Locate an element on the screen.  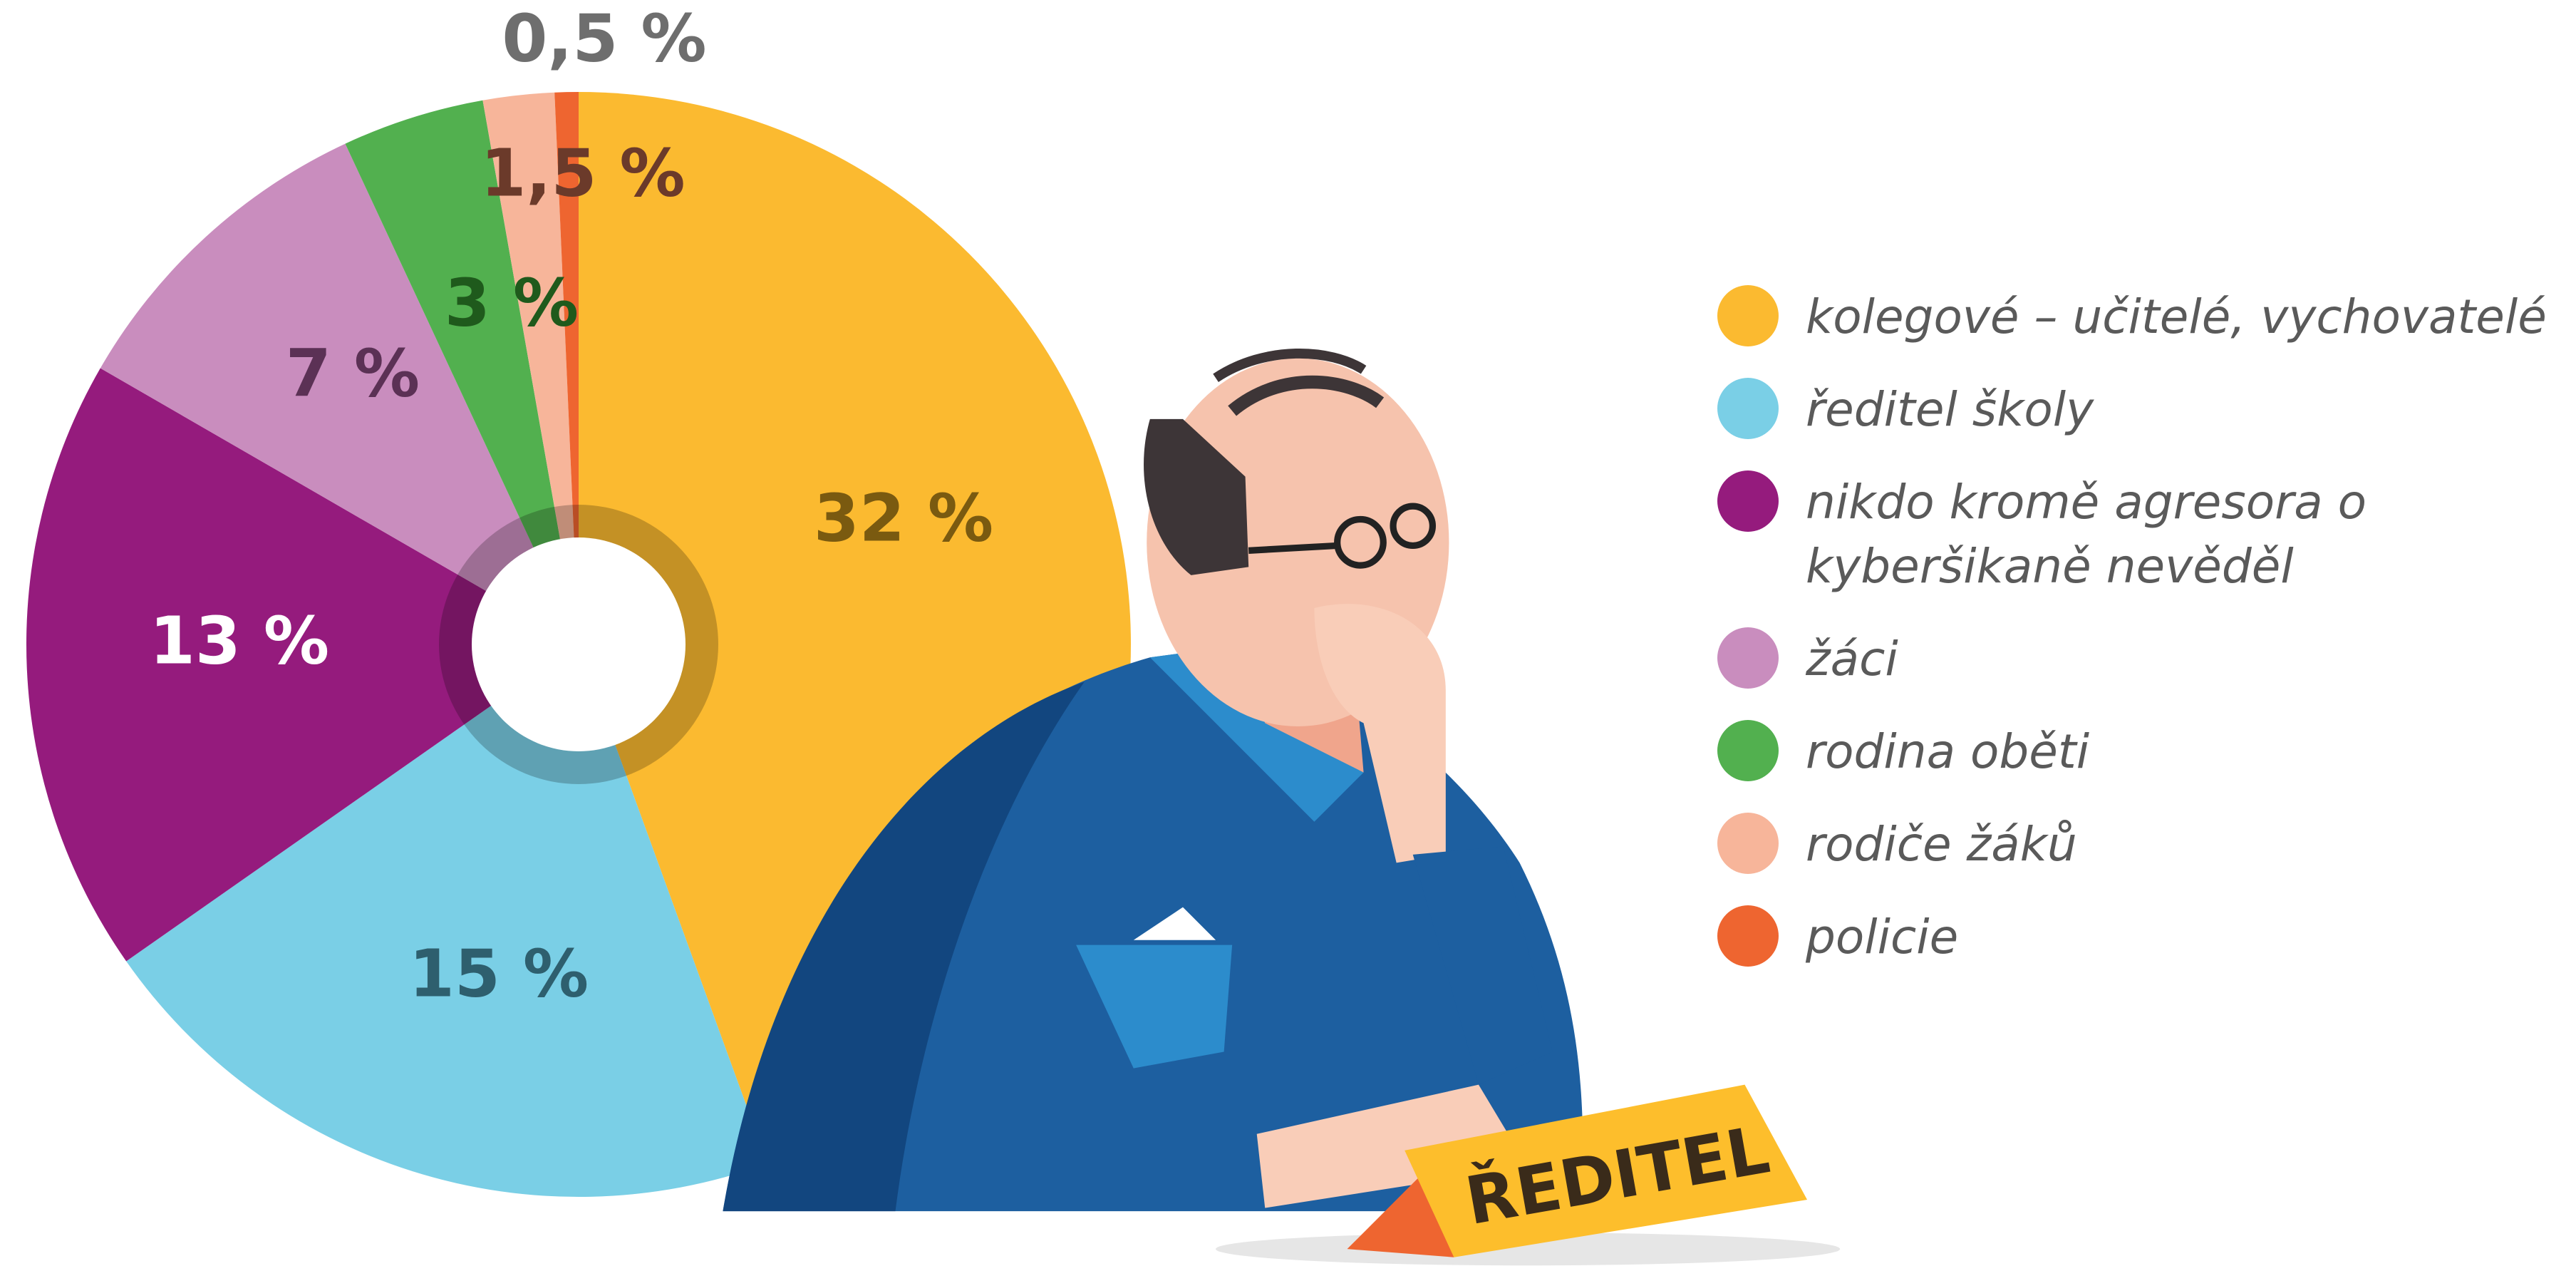
hole is located at coordinates (579, 644).